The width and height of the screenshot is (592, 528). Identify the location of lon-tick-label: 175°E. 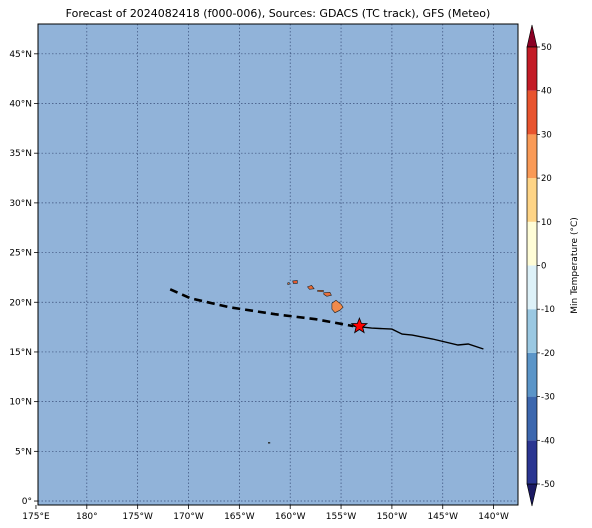
(36, 517).